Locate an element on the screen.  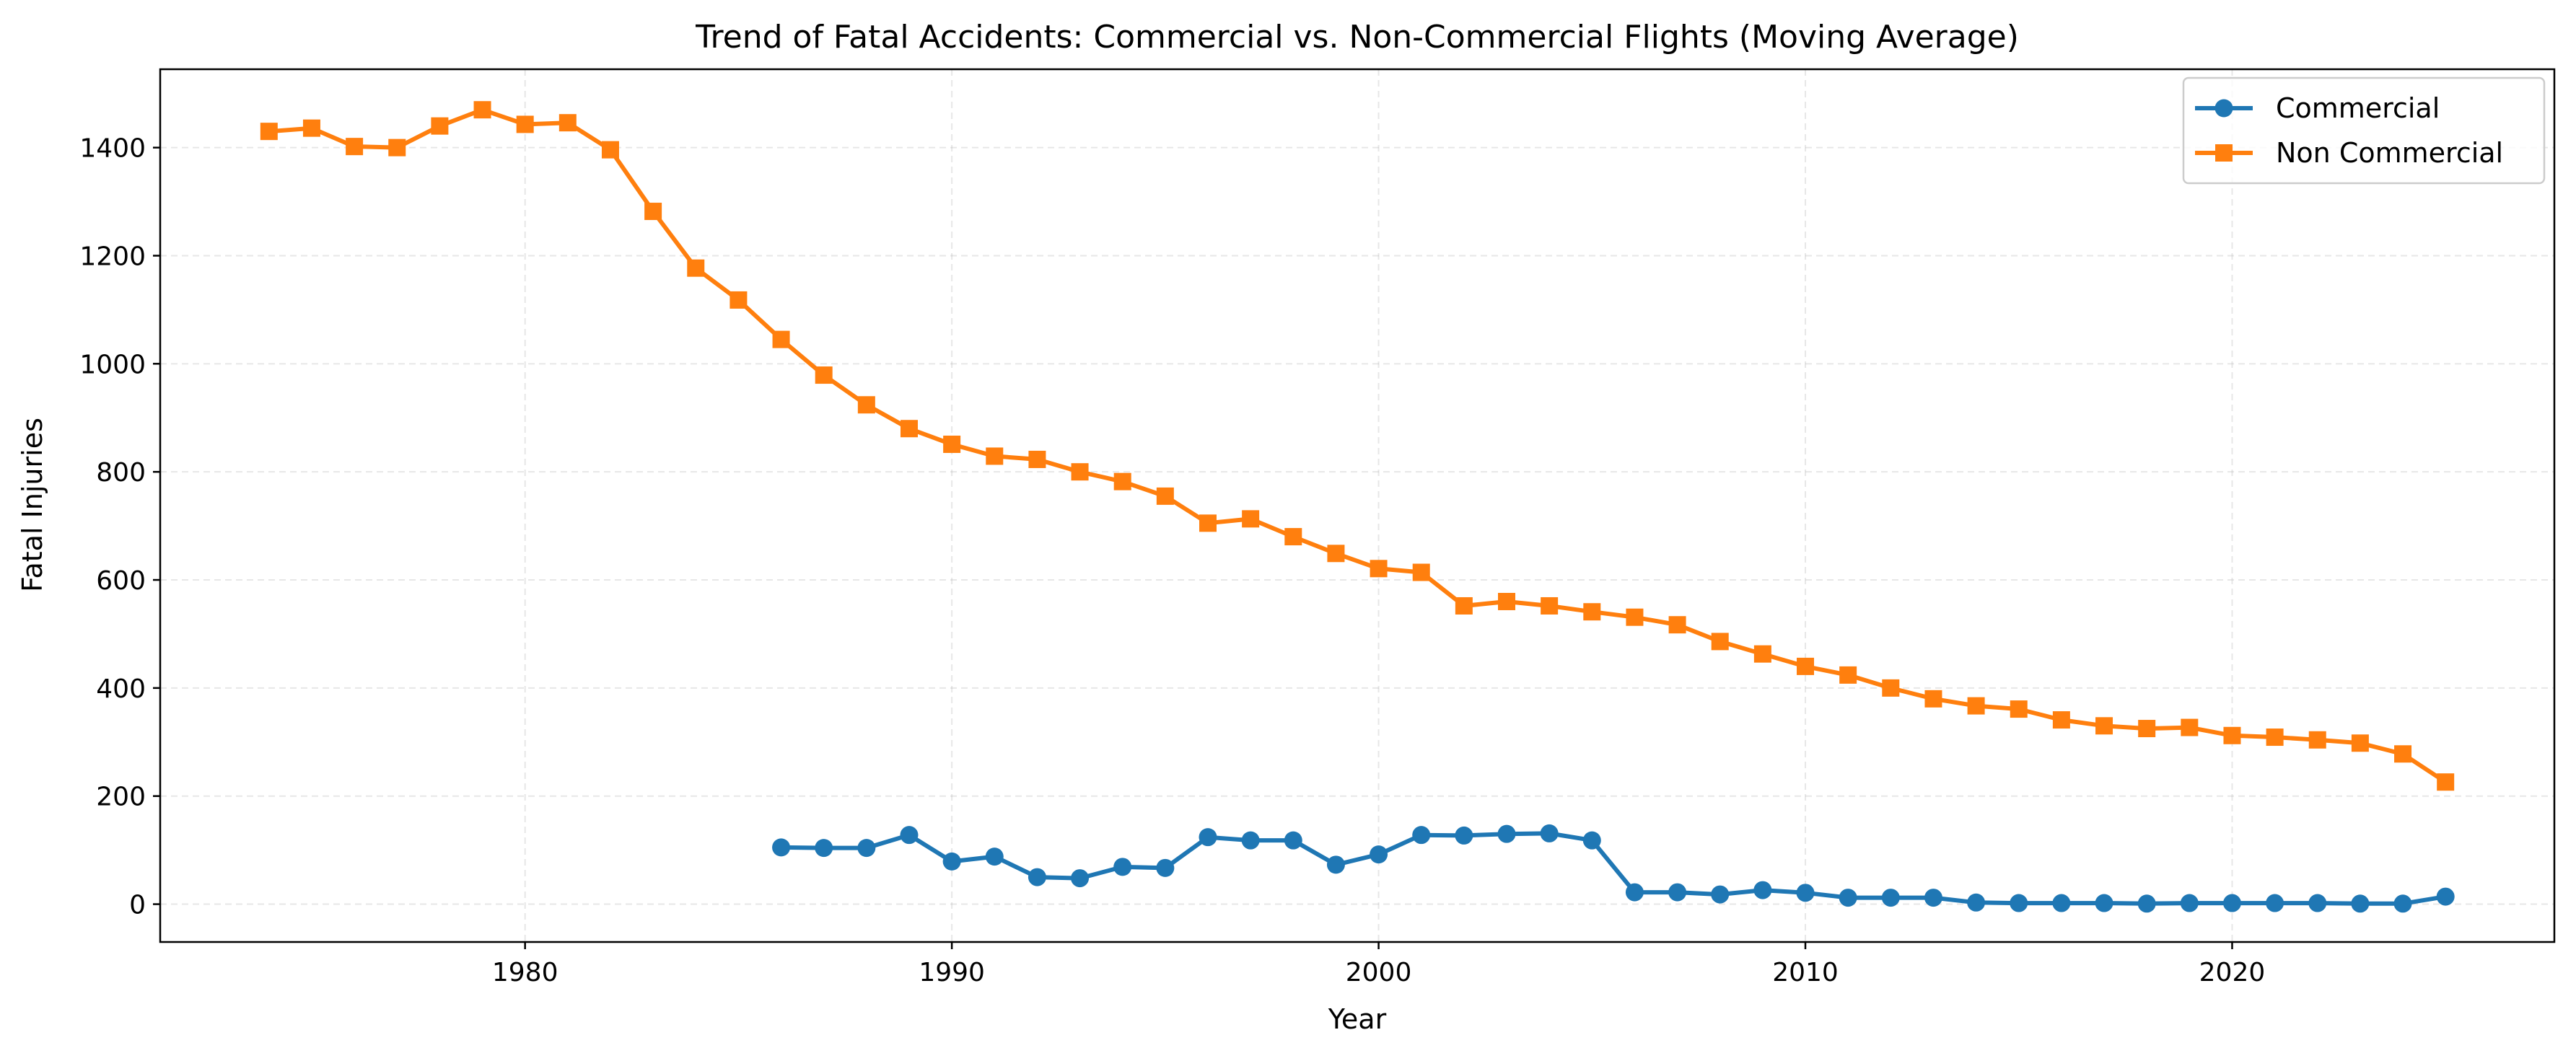
y-axis-label: Fatal Injuries is located at coordinates (32, 505).